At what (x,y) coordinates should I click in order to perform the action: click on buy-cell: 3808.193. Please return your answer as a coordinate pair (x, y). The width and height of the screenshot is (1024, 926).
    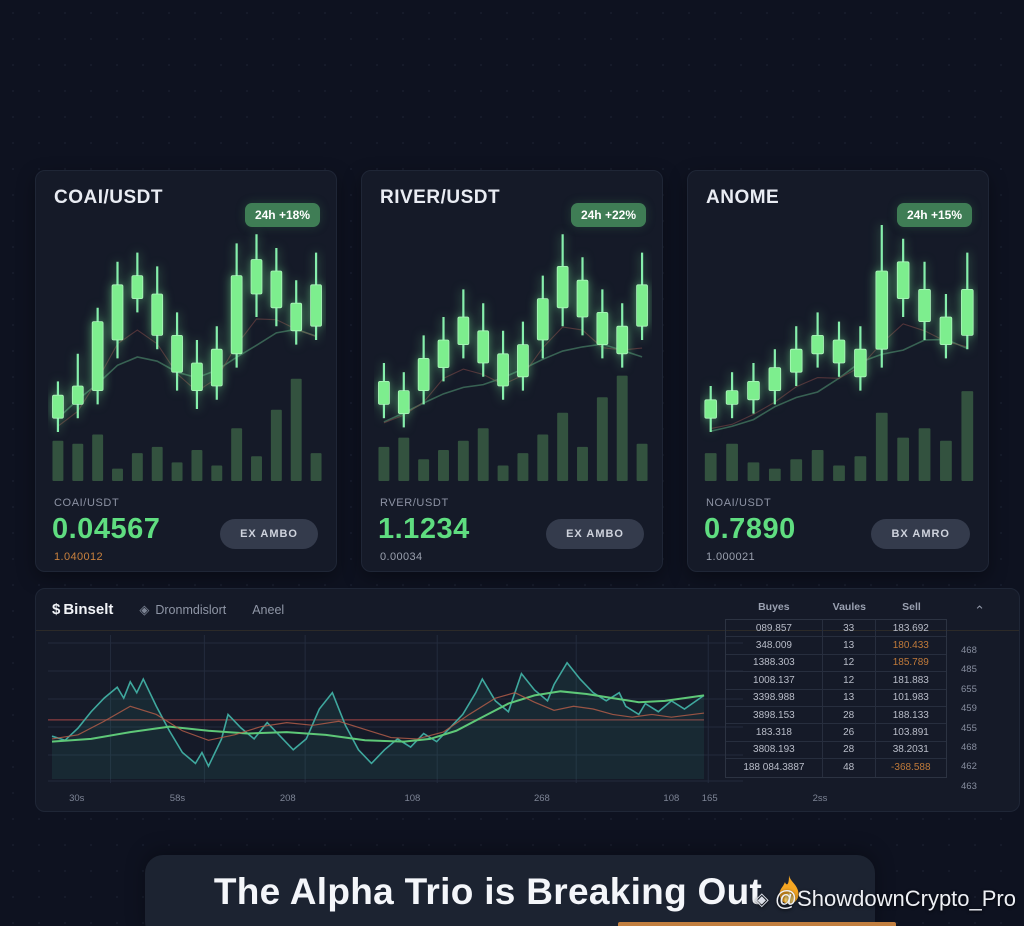
    Looking at the image, I should click on (774, 750).